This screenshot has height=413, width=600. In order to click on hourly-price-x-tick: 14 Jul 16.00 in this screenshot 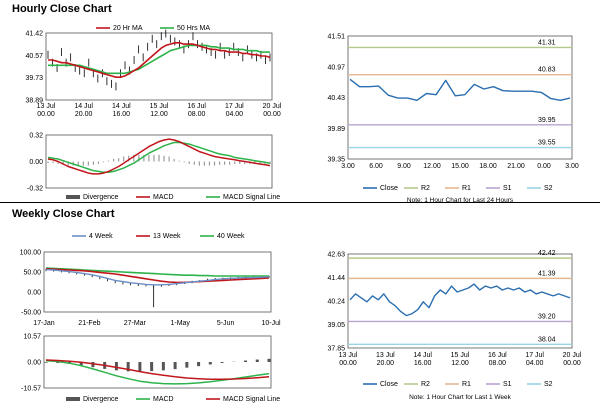, I will do `click(121, 110)`.